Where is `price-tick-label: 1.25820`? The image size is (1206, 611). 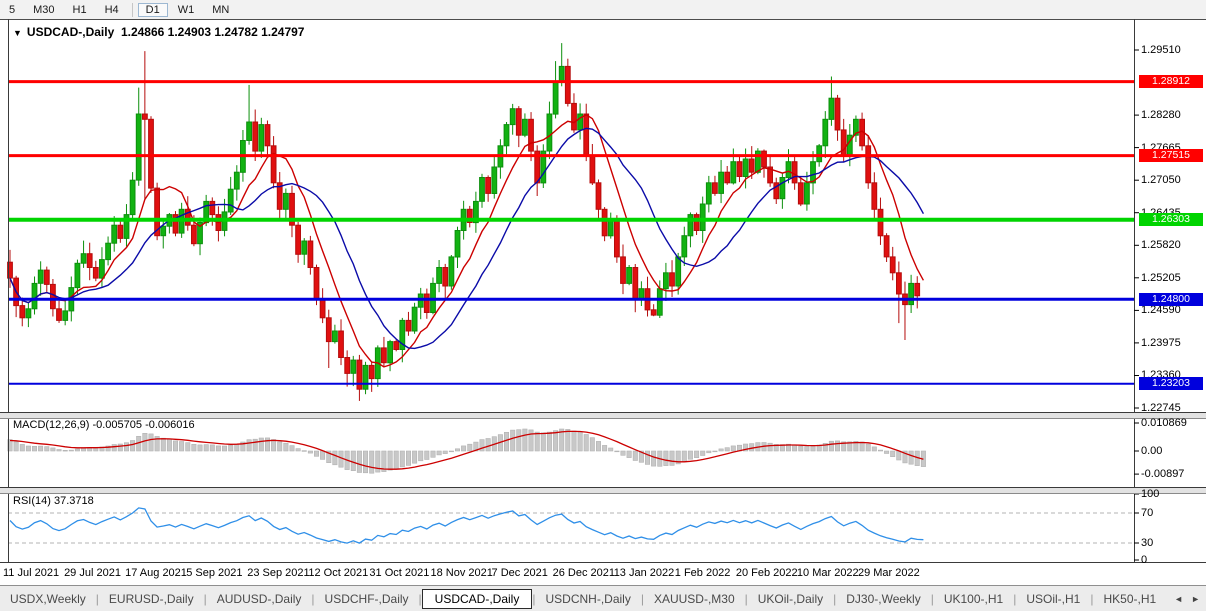
price-tick-label: 1.25820 is located at coordinates (1161, 245).